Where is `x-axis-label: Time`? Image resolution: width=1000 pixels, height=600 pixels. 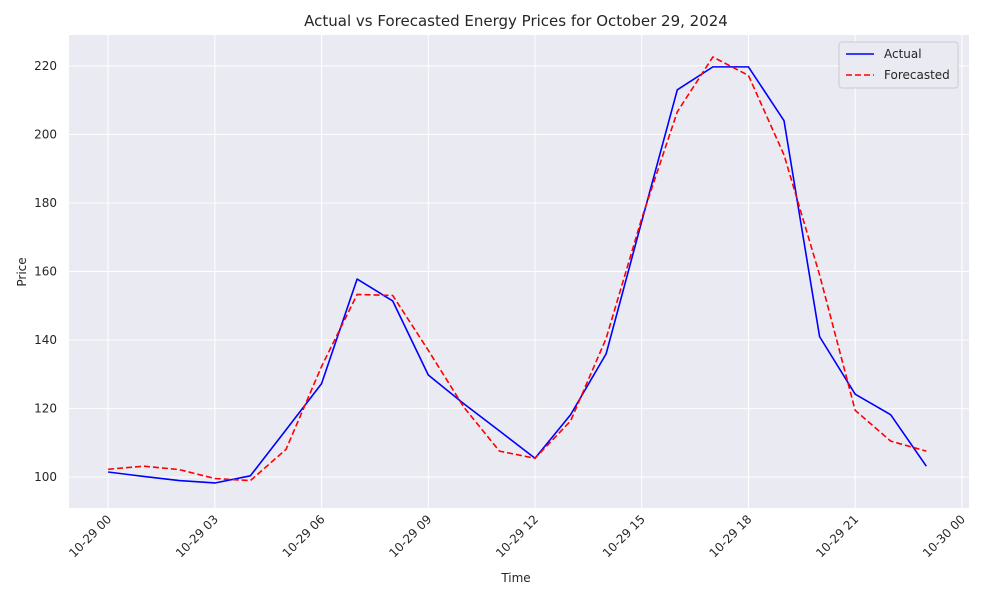 x-axis-label: Time is located at coordinates (515, 578).